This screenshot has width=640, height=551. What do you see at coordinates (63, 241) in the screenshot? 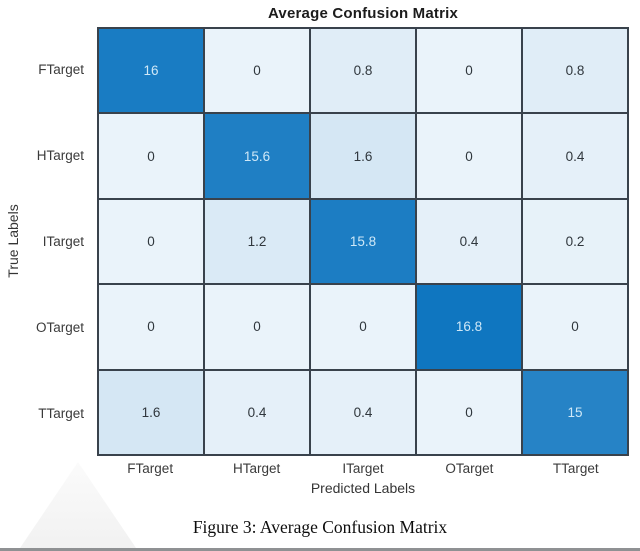
I see `y-tick-label: ITarget` at bounding box center [63, 241].